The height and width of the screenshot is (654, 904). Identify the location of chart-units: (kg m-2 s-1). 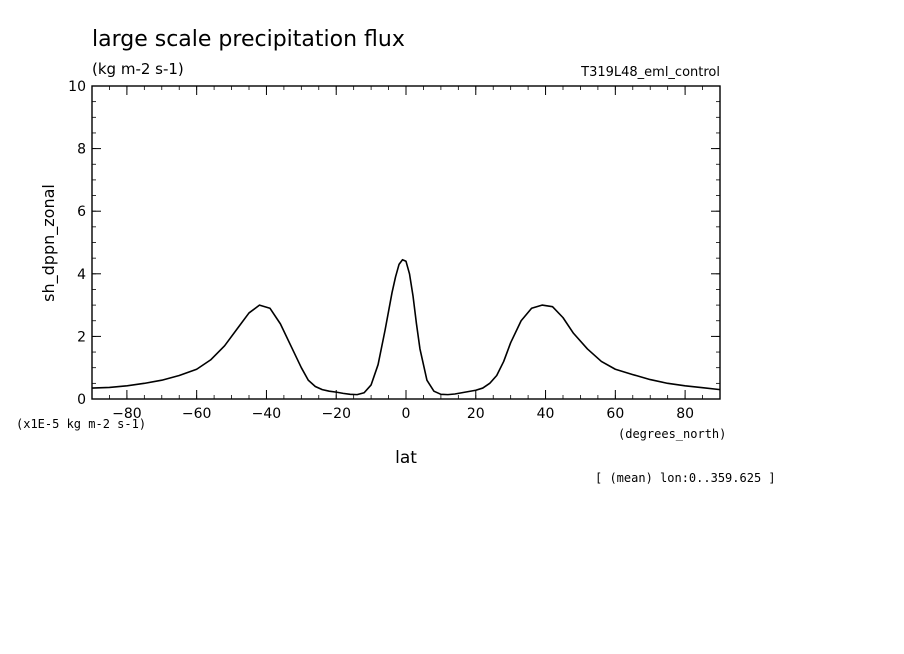
(138, 69).